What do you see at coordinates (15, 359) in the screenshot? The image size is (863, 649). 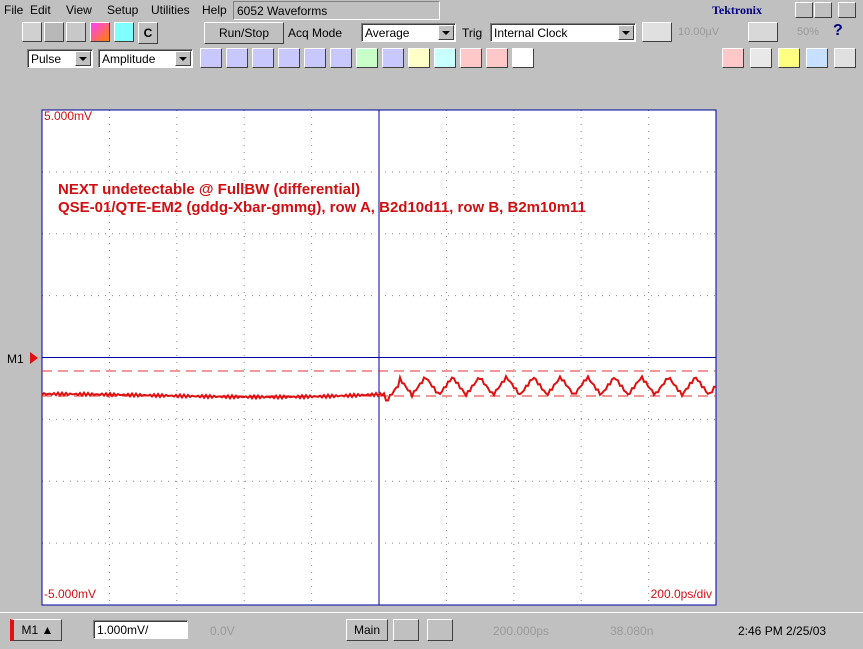 I see `marker-label: M1` at bounding box center [15, 359].